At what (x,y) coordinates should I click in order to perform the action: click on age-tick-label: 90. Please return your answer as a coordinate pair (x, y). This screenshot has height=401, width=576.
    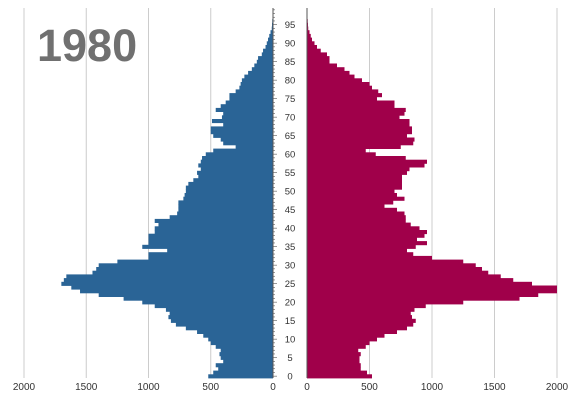
    Looking at the image, I should click on (290, 44).